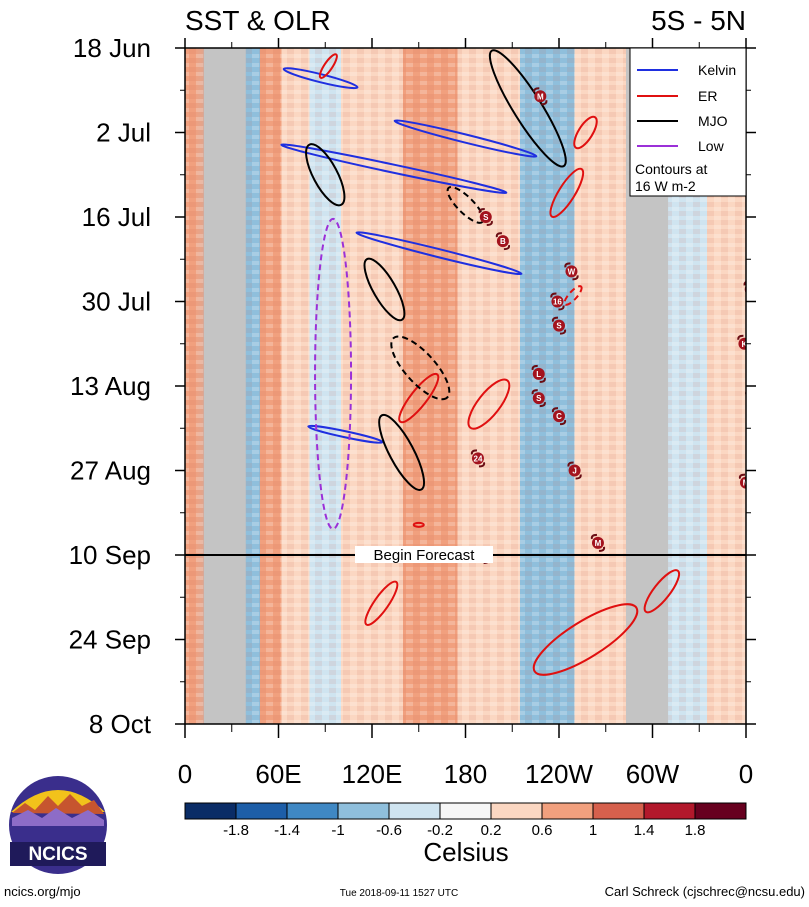 The image size is (809, 907). Describe the element at coordinates (644, 830) in the screenshot. I see `colorbar-tick-label: 1.4` at that location.